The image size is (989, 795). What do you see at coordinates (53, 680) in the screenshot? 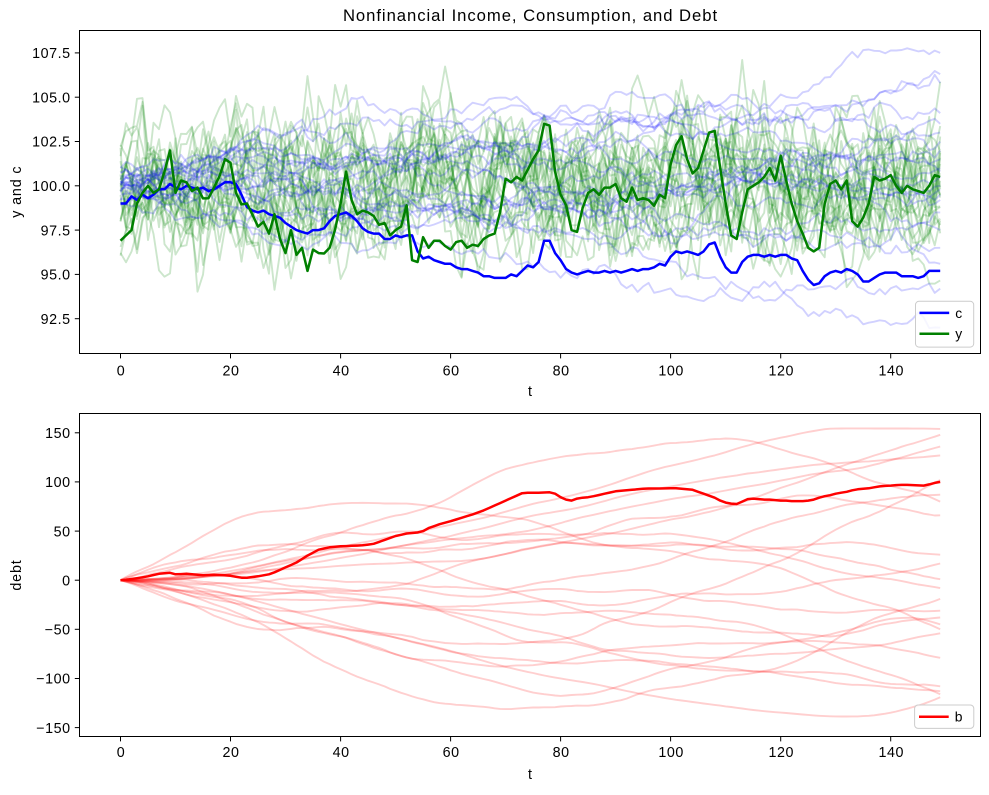
I see `svg-text: −100` at bounding box center [53, 680].